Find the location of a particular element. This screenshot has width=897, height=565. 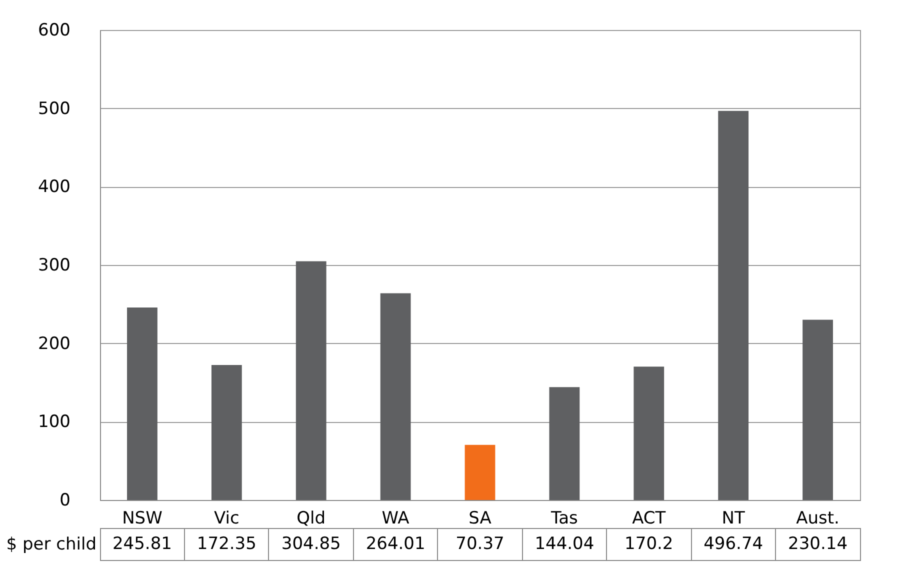

data-label: 304.85 is located at coordinates (311, 544).